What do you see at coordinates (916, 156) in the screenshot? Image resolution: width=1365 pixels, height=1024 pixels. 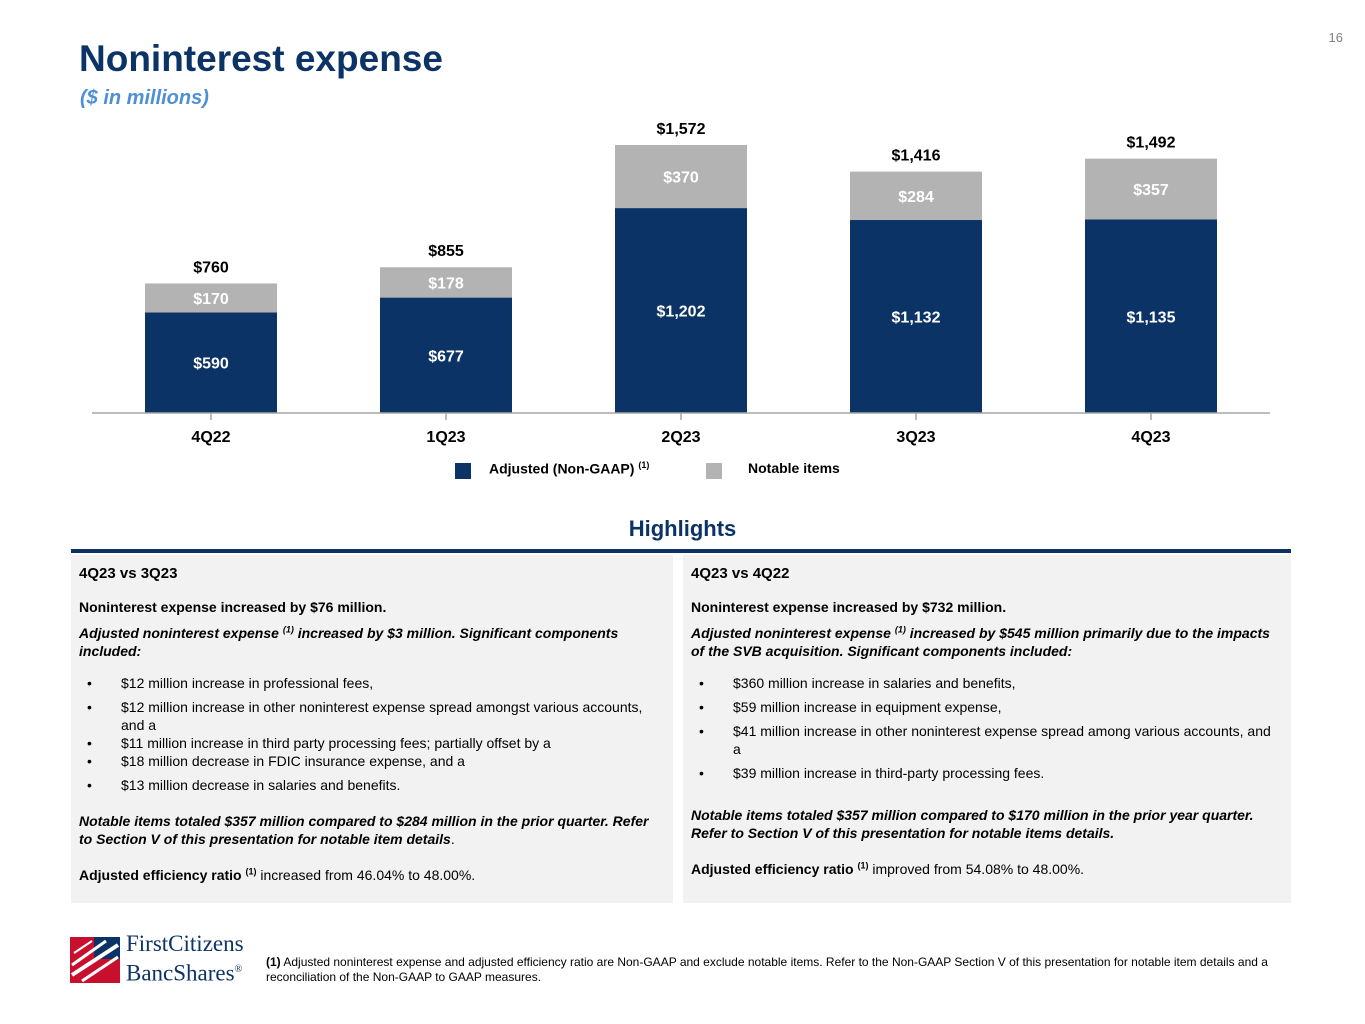 I see `total-label: $1,416` at bounding box center [916, 156].